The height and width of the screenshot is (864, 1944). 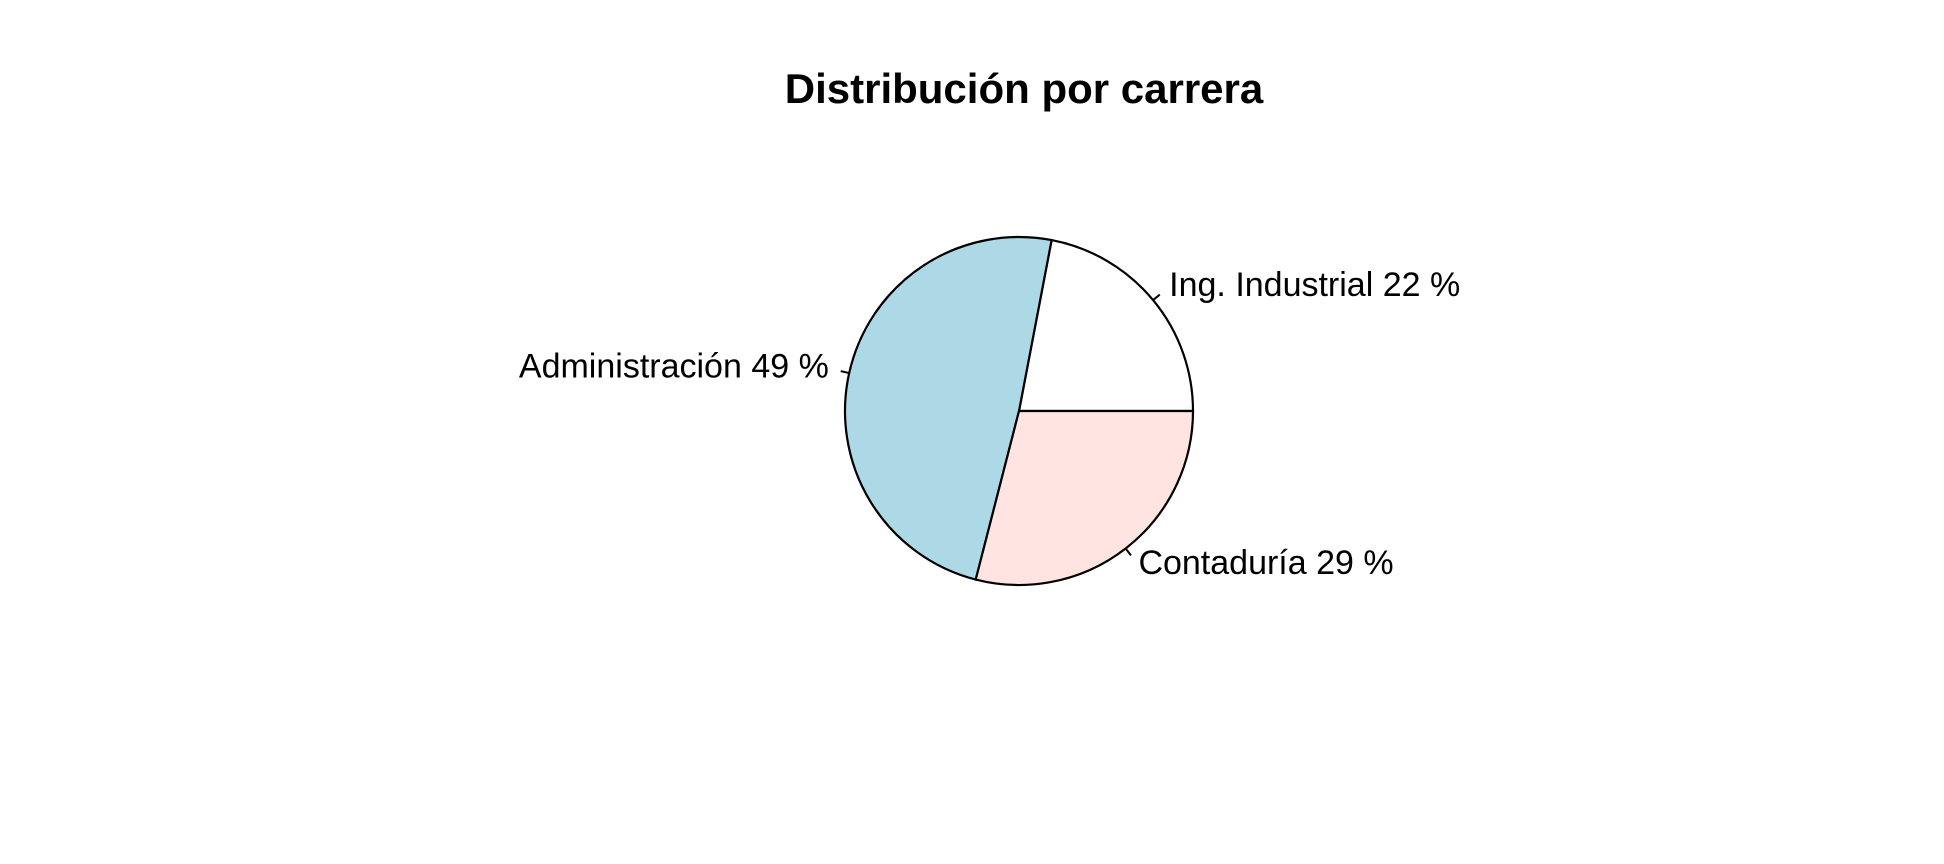 What do you see at coordinates (1024, 88) in the screenshot?
I see `chart-title: Distribución por carrera` at bounding box center [1024, 88].